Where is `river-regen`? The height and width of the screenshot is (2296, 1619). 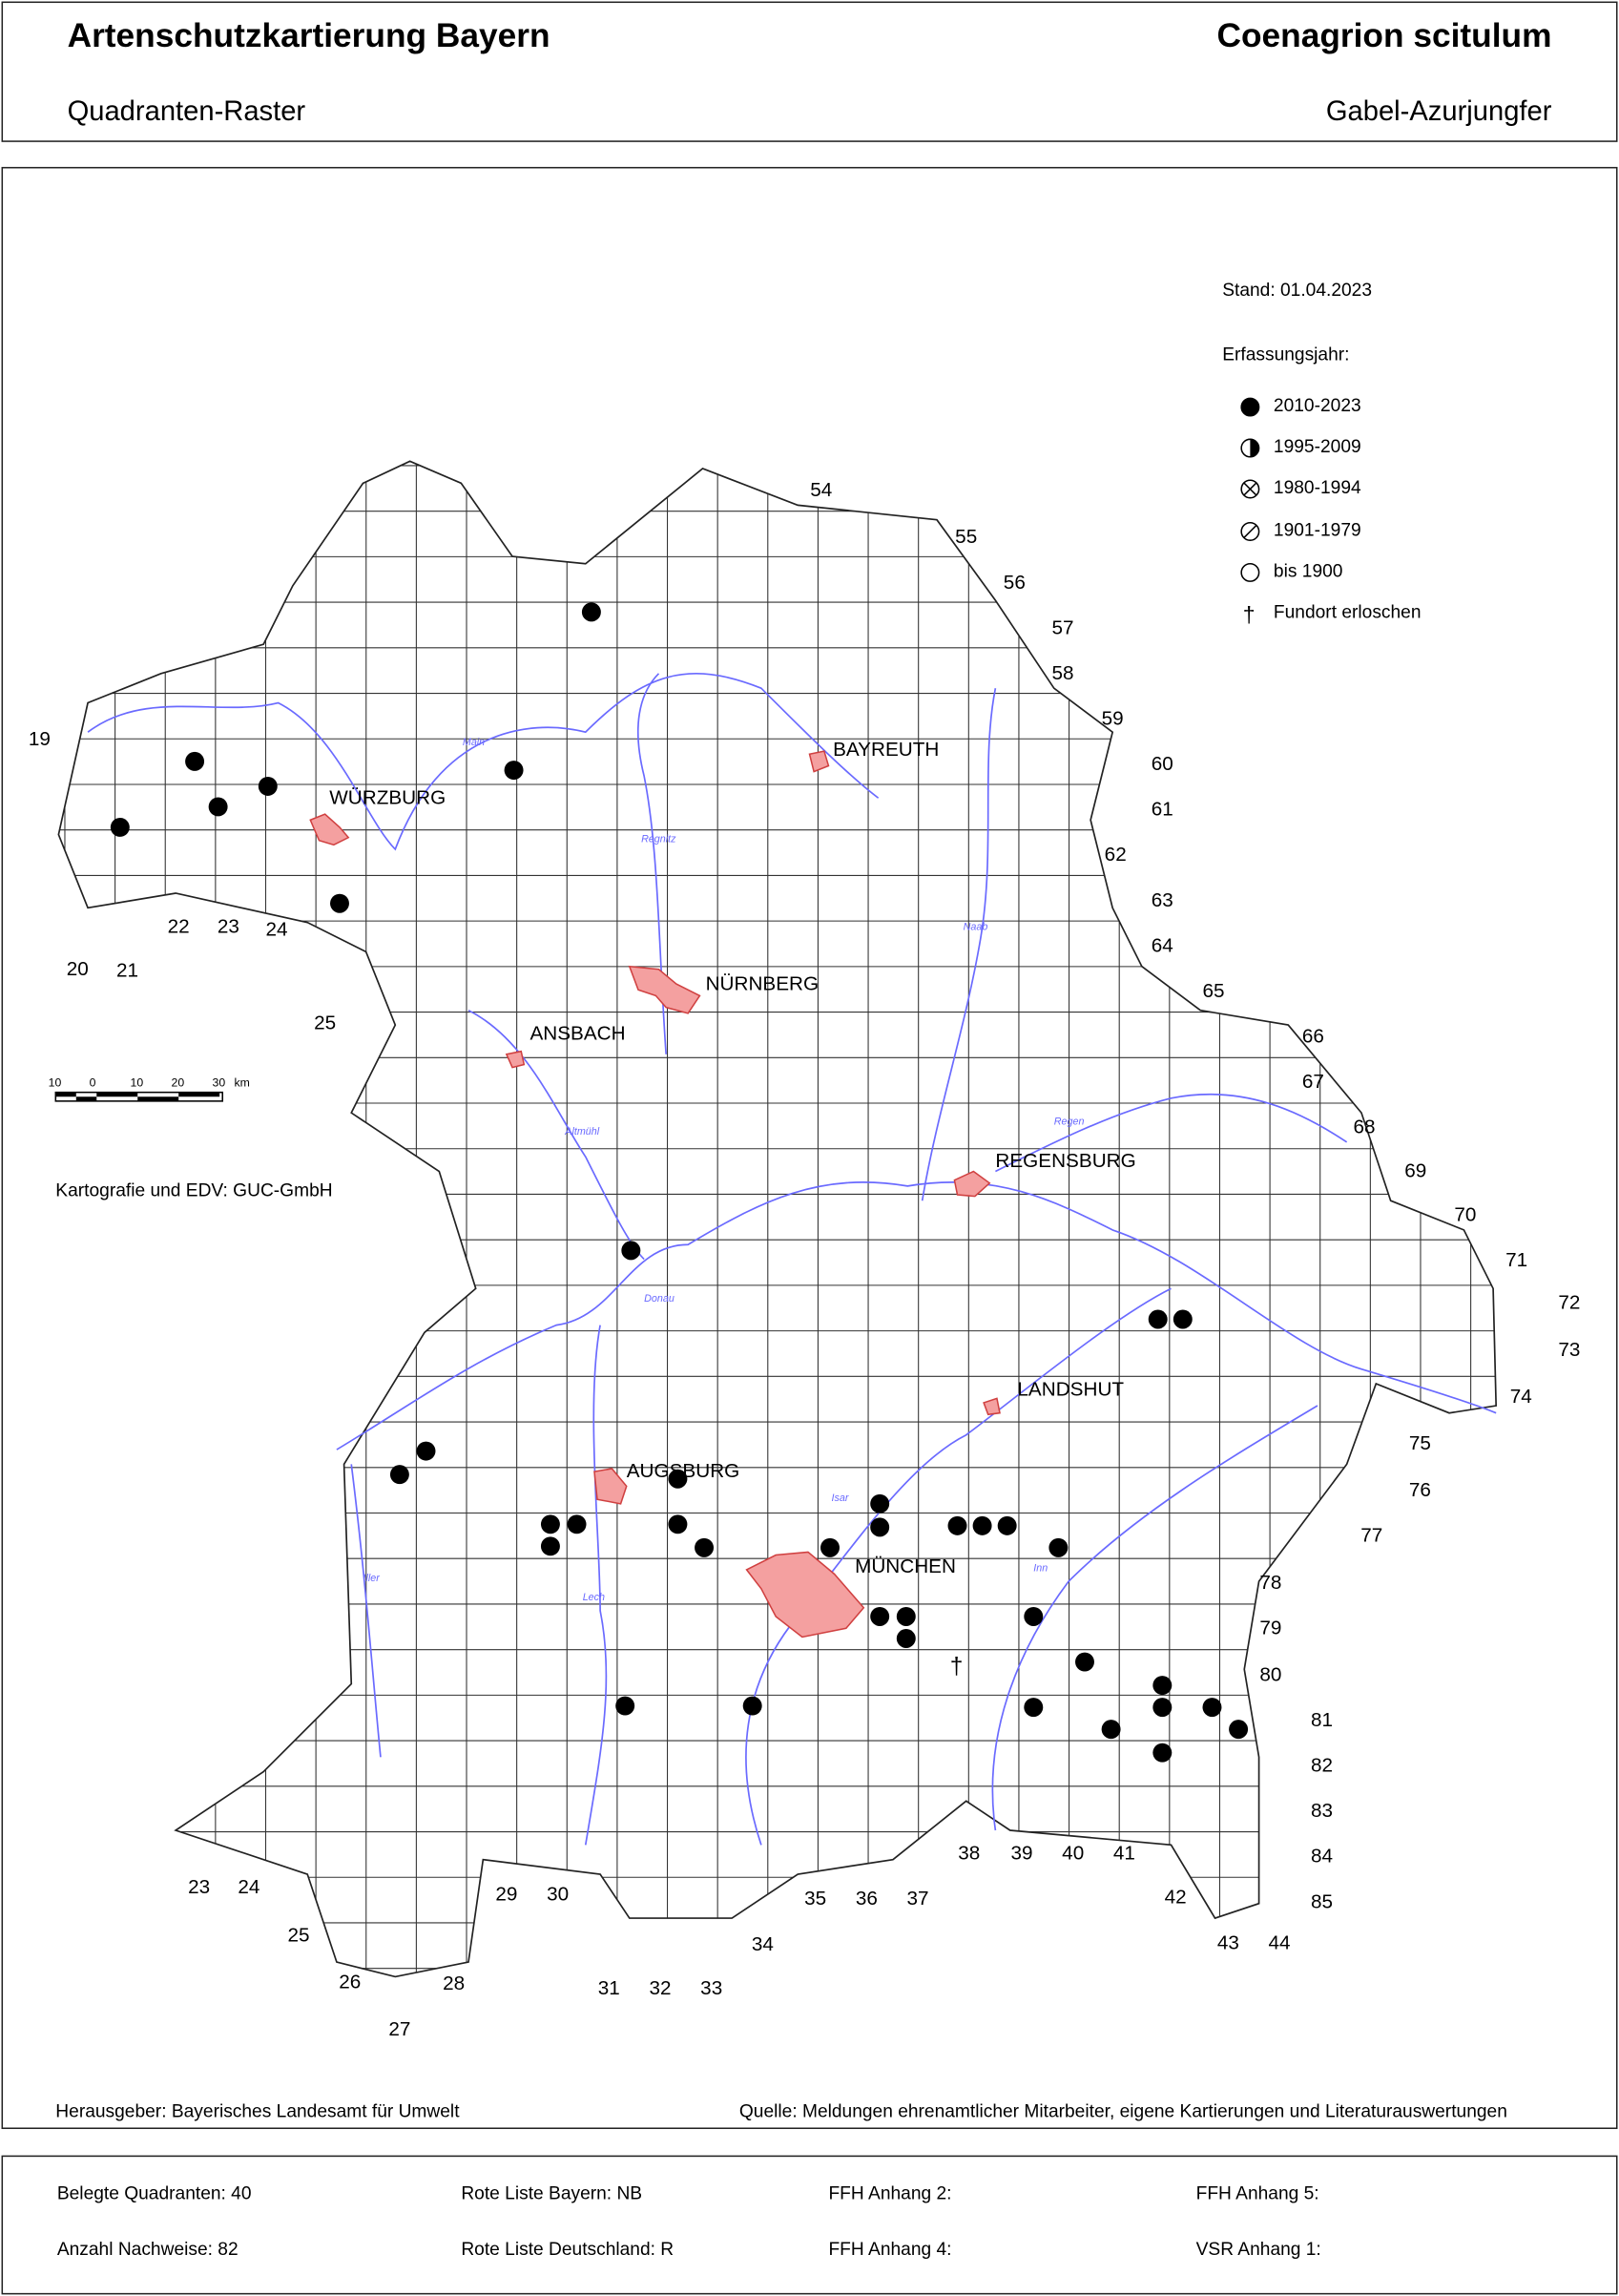 river-regen is located at coordinates (1172, 1133).